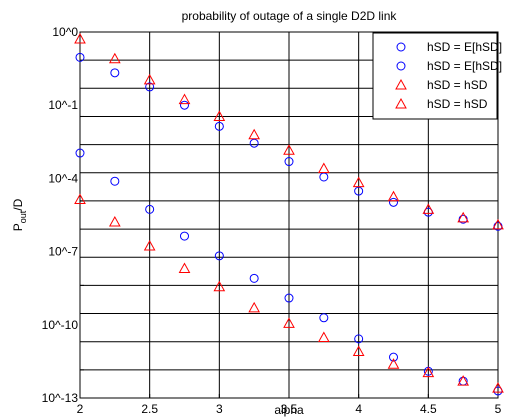  I want to click on y-axis-label-main: P, so click(18, 227).